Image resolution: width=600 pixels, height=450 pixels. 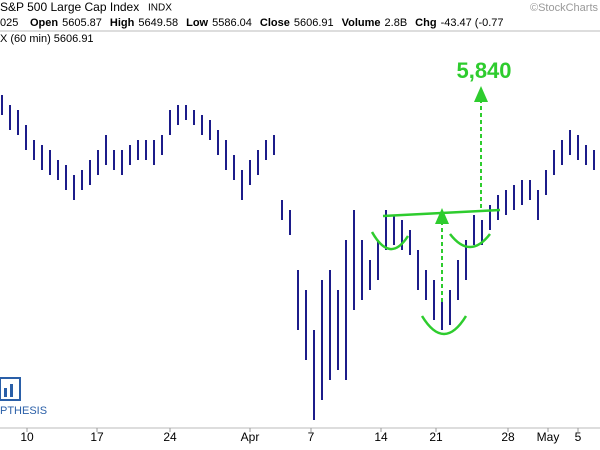 I want to click on x-tick-label: Apr, so click(x=250, y=437).